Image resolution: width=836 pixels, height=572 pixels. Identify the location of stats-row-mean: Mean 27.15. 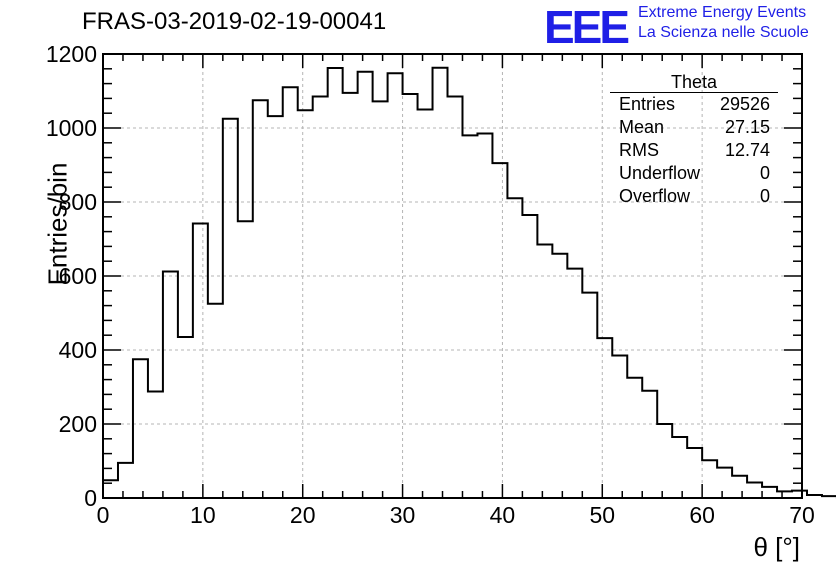
(694, 127).